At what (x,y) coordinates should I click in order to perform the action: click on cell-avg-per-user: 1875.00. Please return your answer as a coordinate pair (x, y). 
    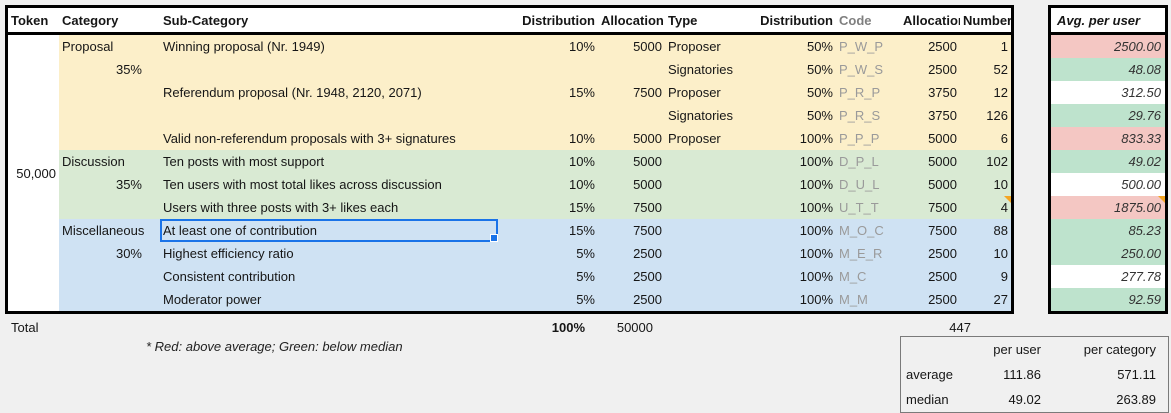
    Looking at the image, I should click on (1108, 207).